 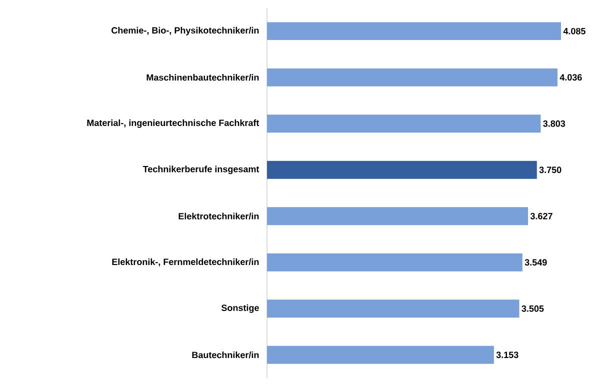 I want to click on y-tick-label: Material-, ingenieurtechnische Fachkraft, so click(x=173, y=123).